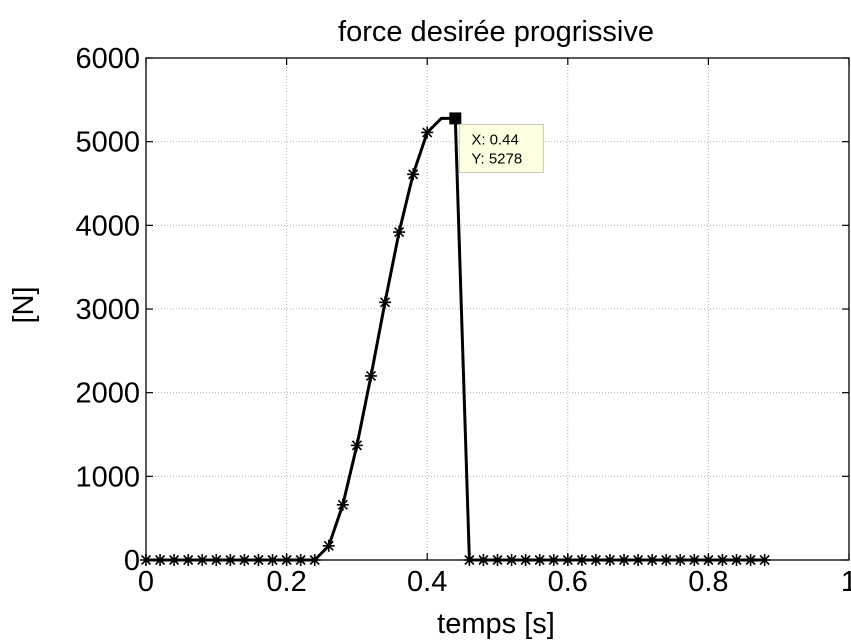 This screenshot has width=851, height=641. I want to click on x-tick-label: 0.2, so click(286, 582).